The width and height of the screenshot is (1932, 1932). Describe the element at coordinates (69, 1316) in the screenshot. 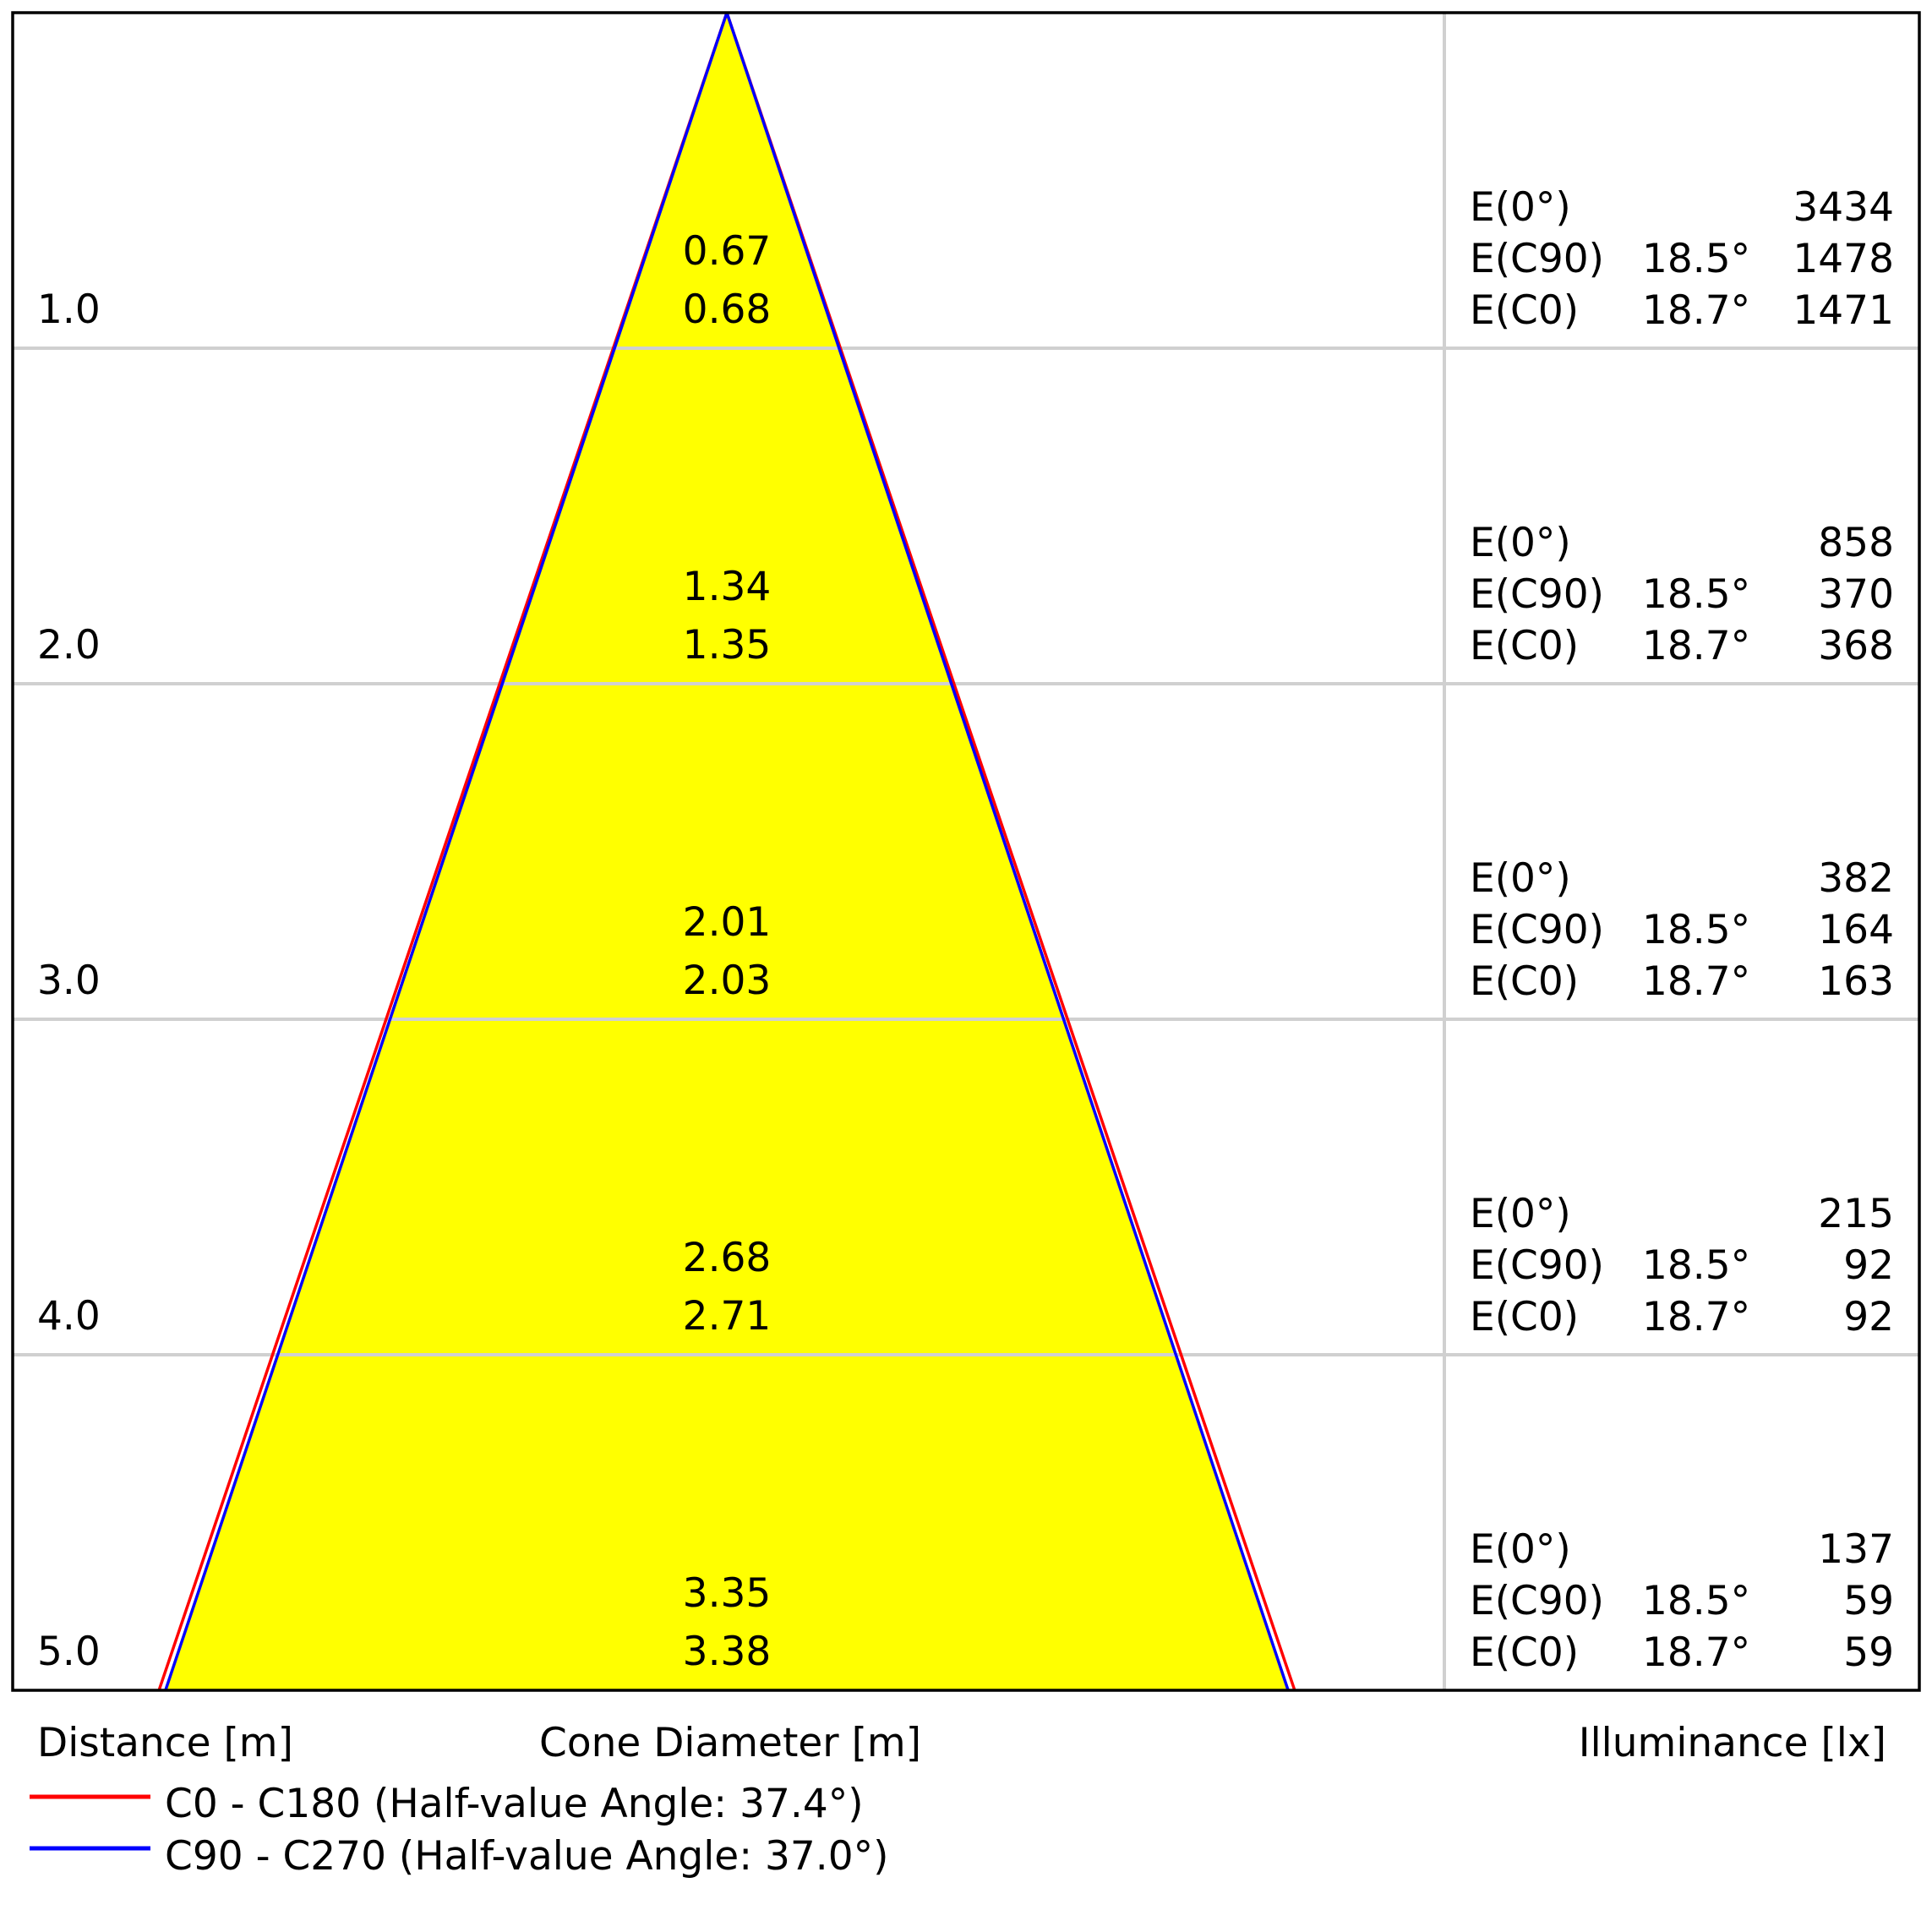

I see `distance-label: 4.0` at that location.